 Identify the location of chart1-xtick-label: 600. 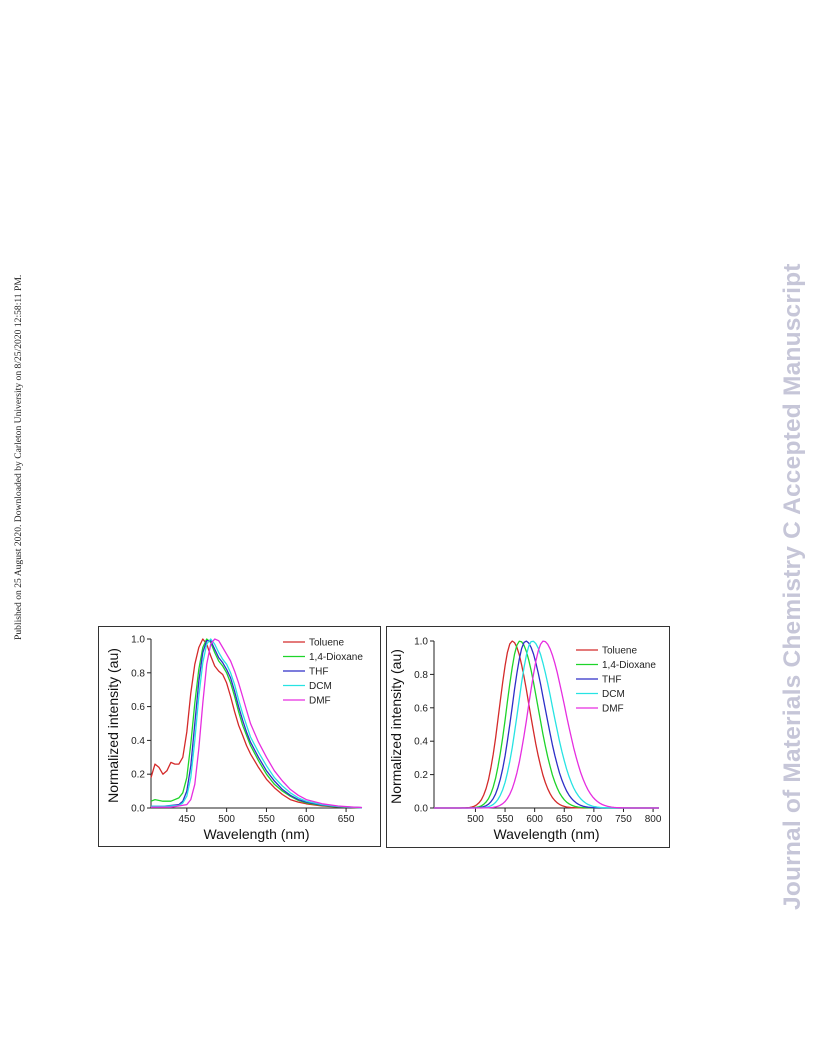
(306, 819).